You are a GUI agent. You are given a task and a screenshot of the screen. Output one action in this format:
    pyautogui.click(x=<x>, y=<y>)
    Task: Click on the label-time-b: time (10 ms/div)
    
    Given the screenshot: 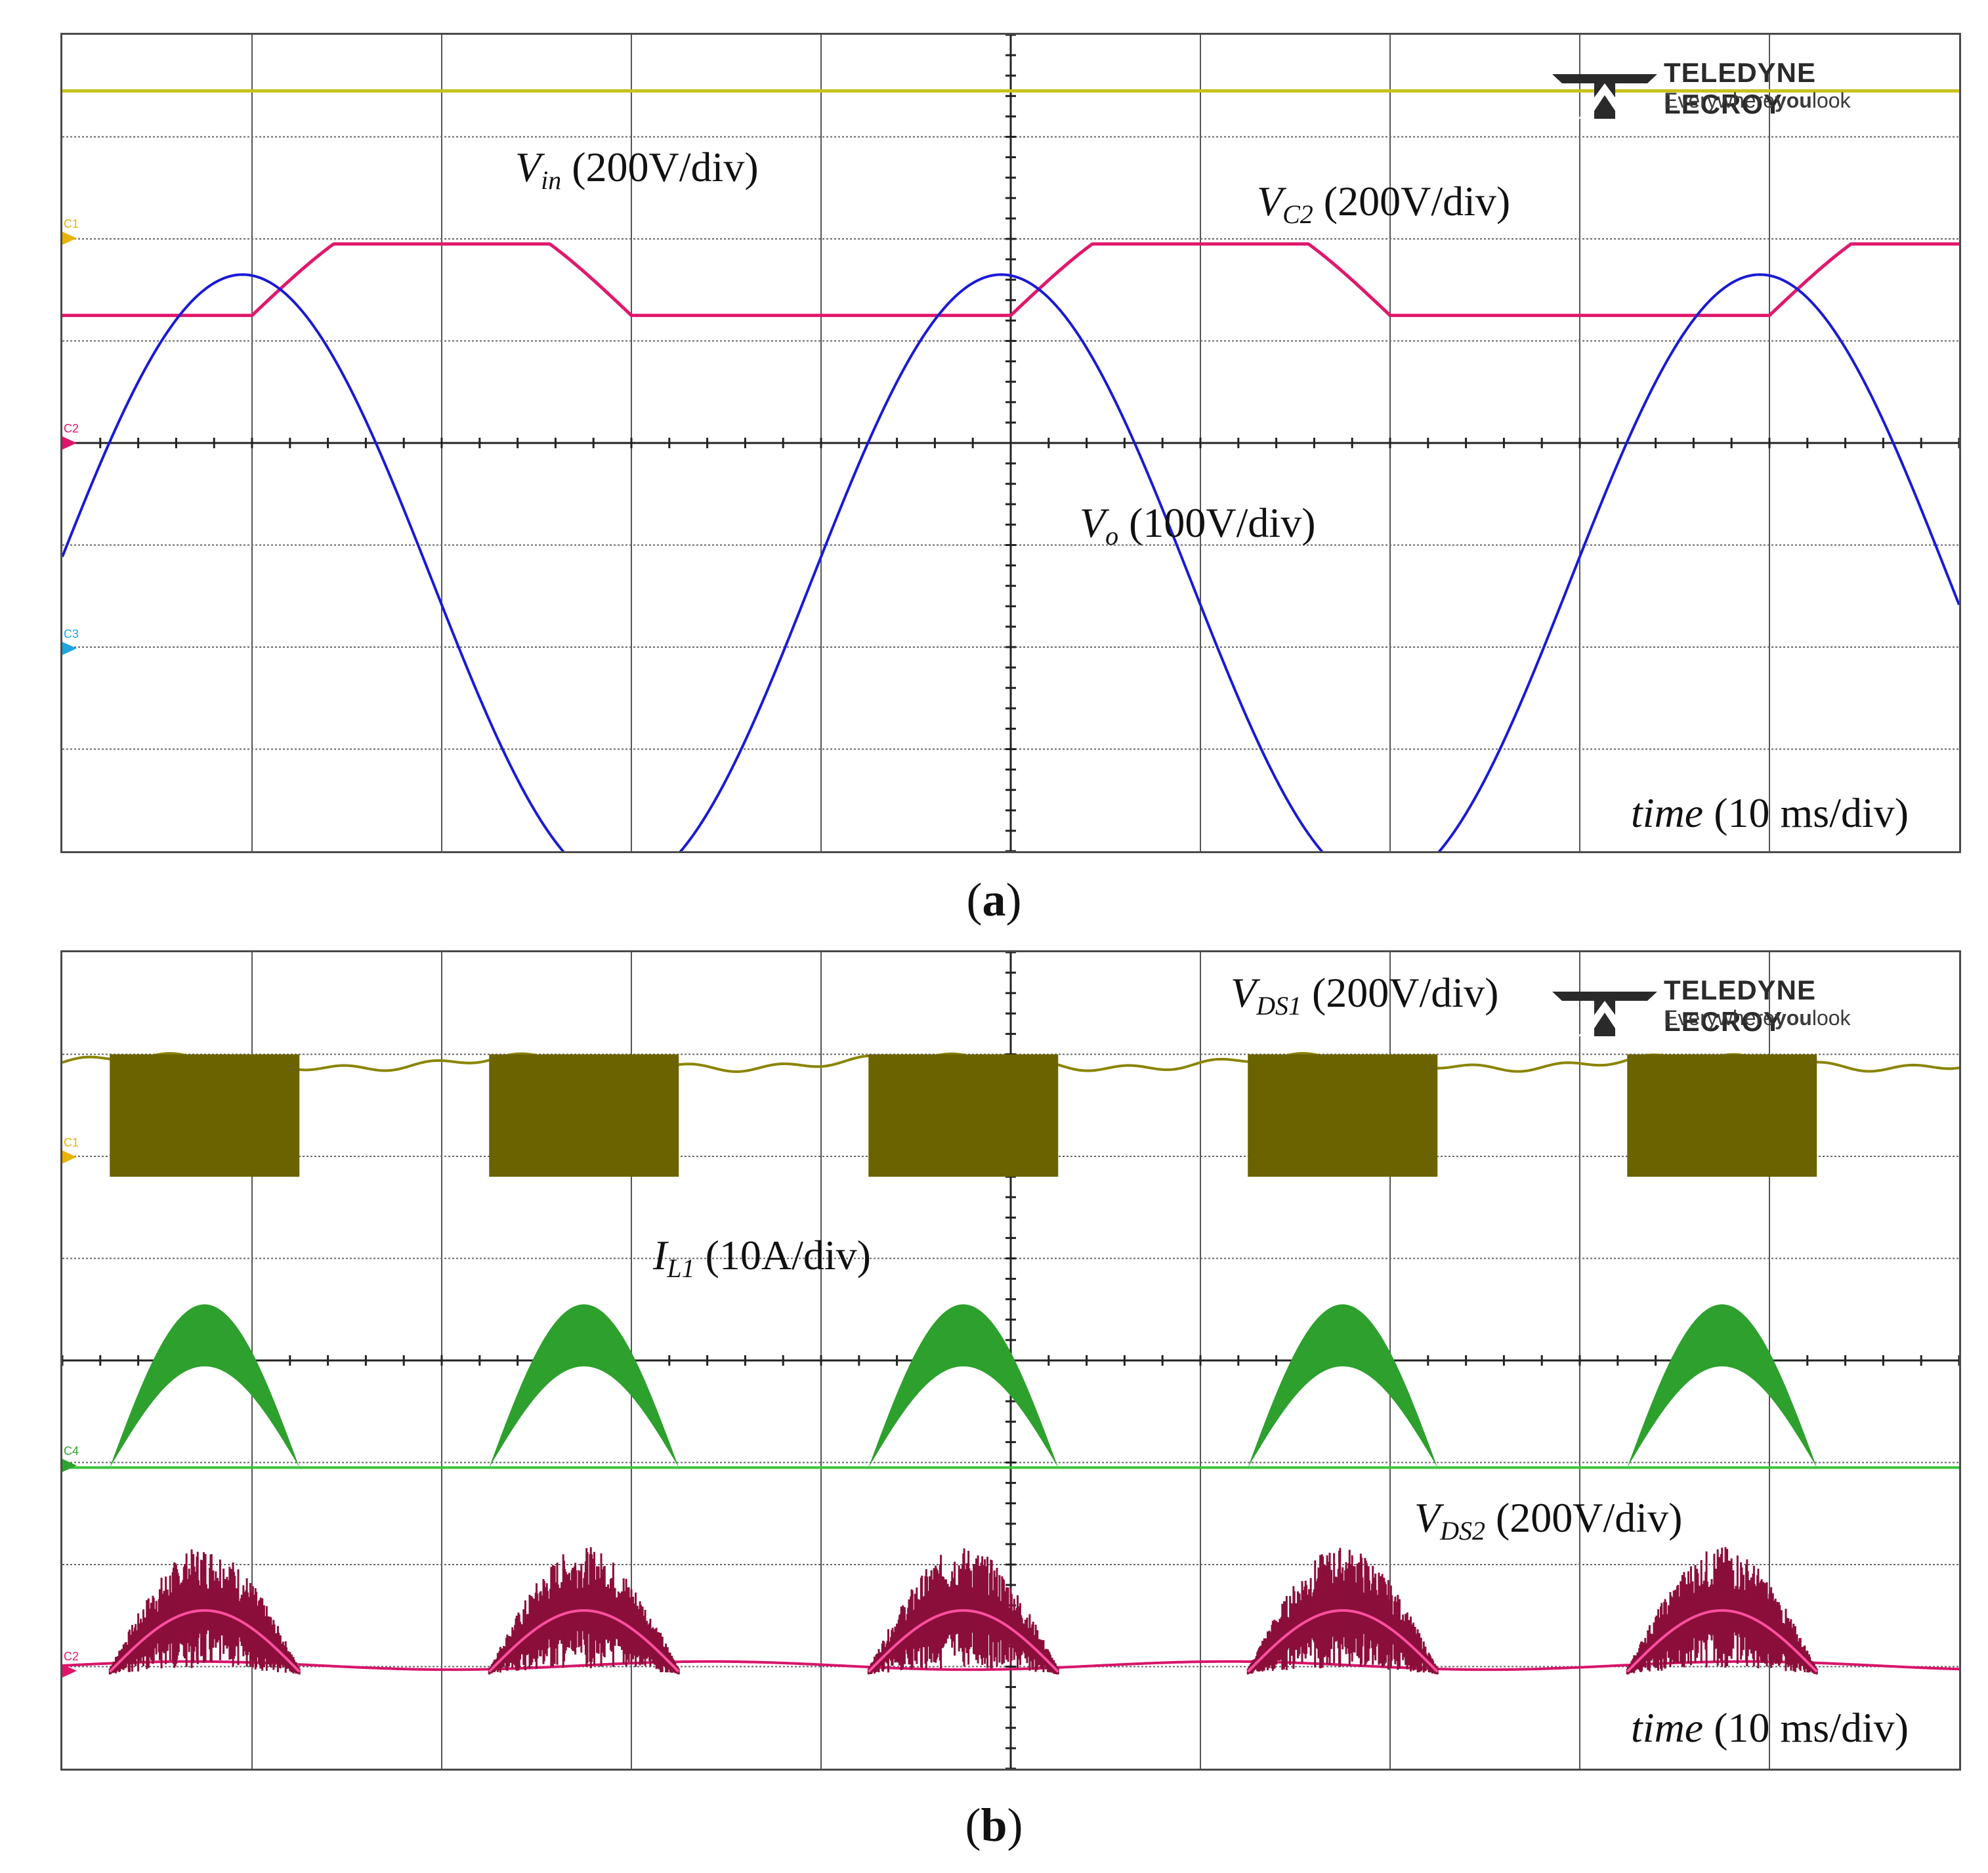 What is the action you would take?
    pyautogui.click(x=1770, y=1727)
    